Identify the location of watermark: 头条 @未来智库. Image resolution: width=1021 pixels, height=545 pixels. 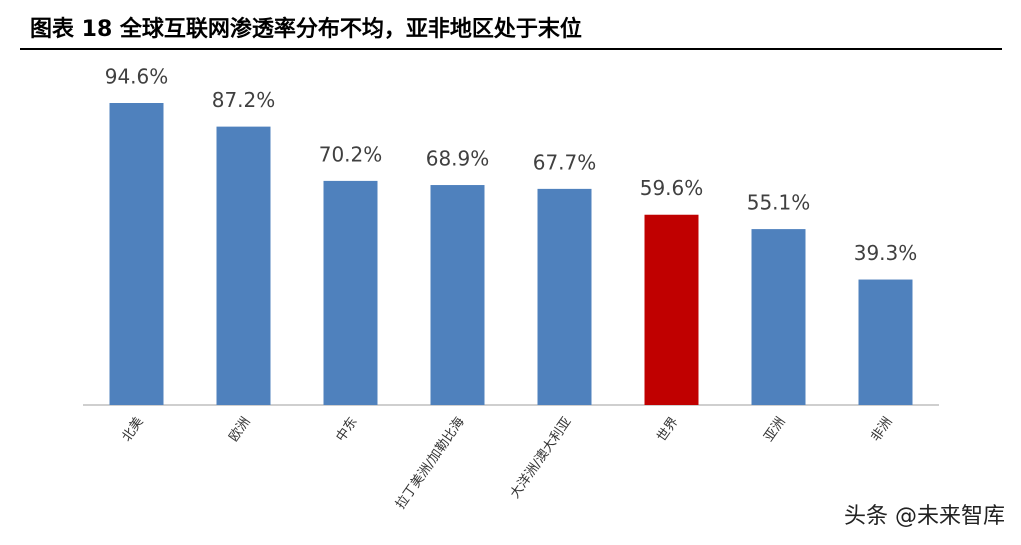
(924, 516).